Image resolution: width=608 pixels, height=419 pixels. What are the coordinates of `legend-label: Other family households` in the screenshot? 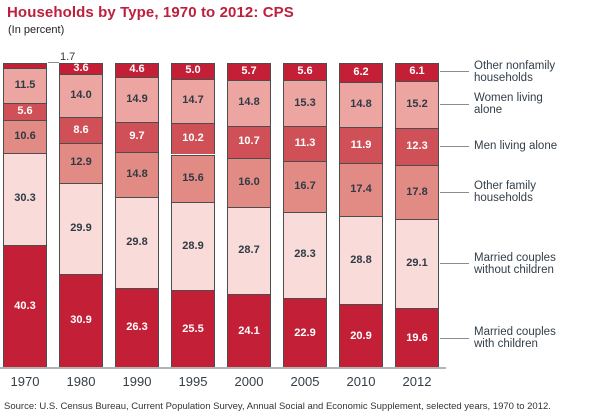 It's located at (505, 192).